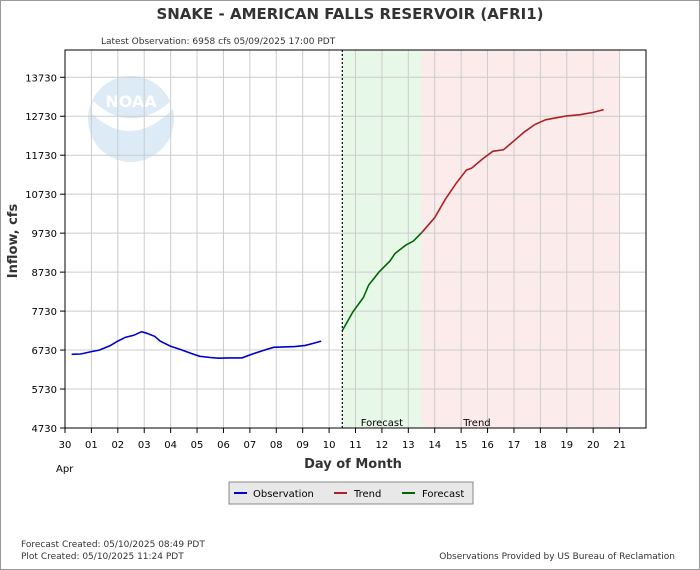 The width and height of the screenshot is (700, 570). I want to click on chart-title: SNAKE - AMERICAN FALLS RESERVOIR (AFRI1), so click(349, 14).